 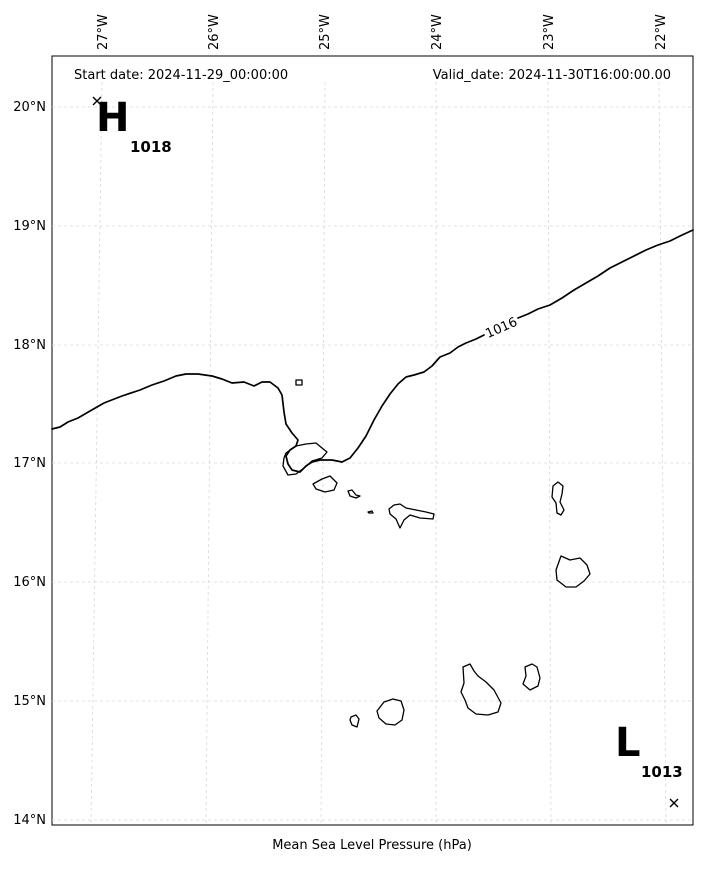 What do you see at coordinates (437, 32) in the screenshot?
I see `lon-tick-label: 24°W` at bounding box center [437, 32].